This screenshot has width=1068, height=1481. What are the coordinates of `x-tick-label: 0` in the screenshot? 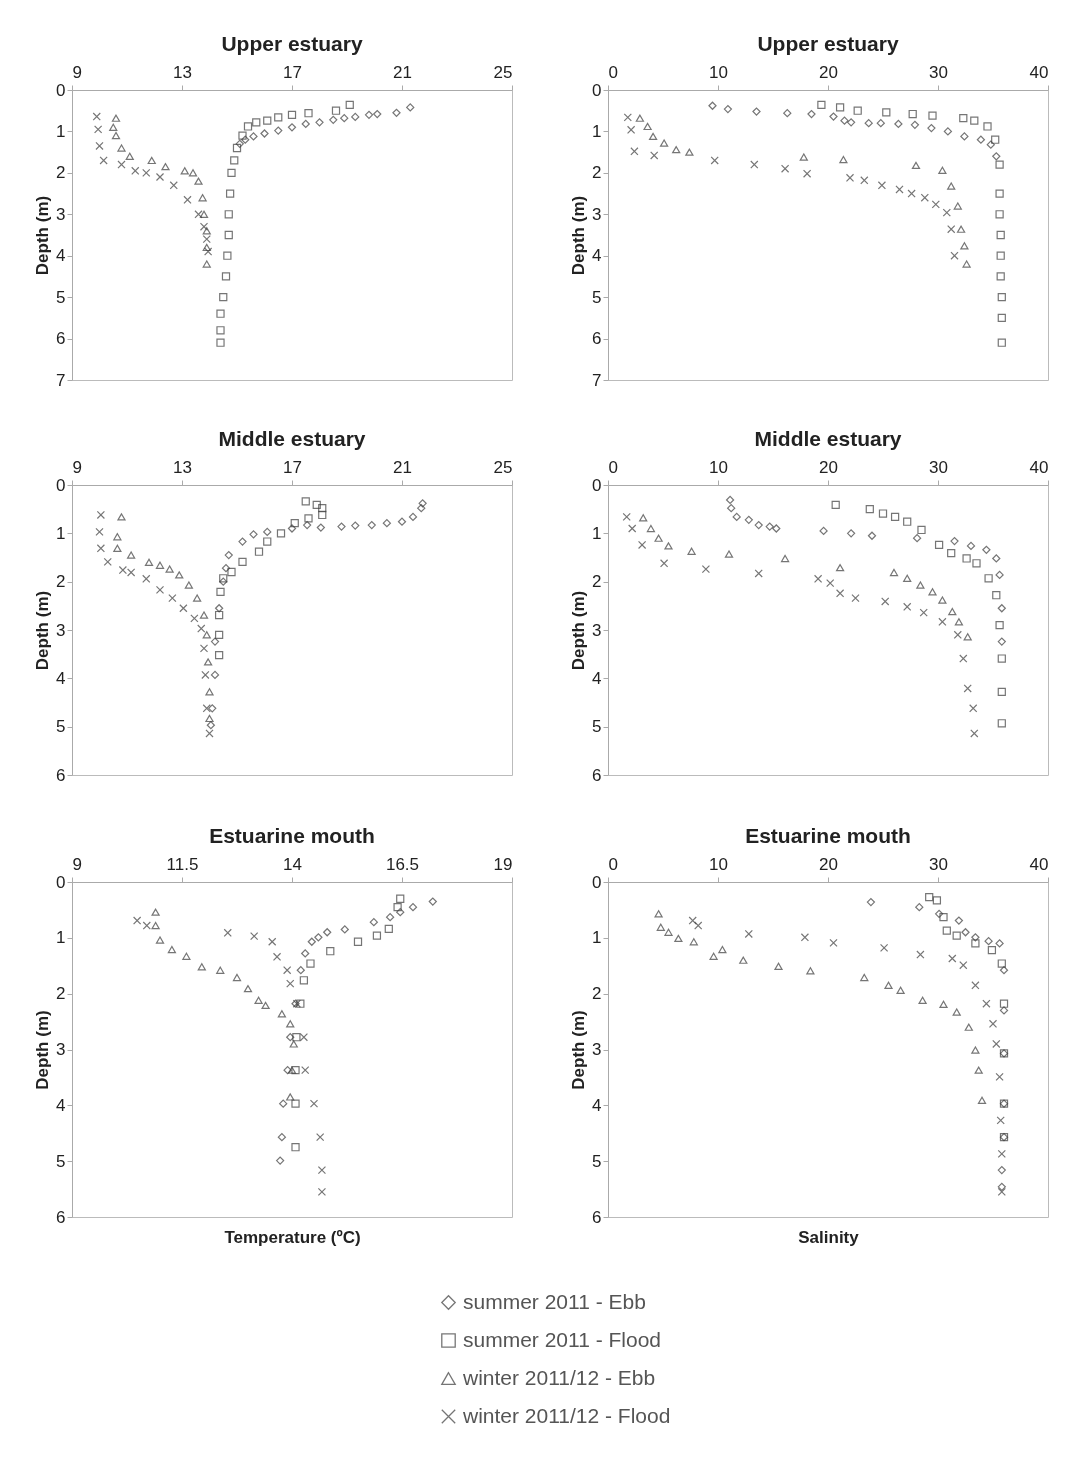 It's located at (613, 72).